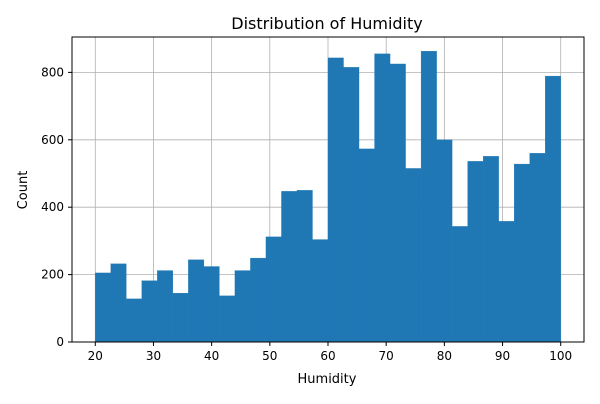  Describe the element at coordinates (23, 190) in the screenshot. I see `y-axis-label: Count` at that location.